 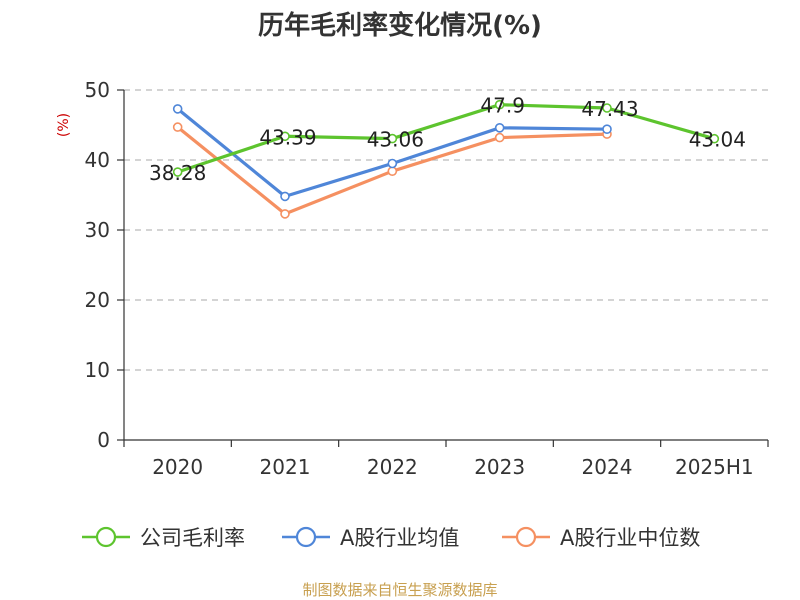 What do you see at coordinates (630, 538) in the screenshot?
I see `legend-label: A股行业中位数` at bounding box center [630, 538].